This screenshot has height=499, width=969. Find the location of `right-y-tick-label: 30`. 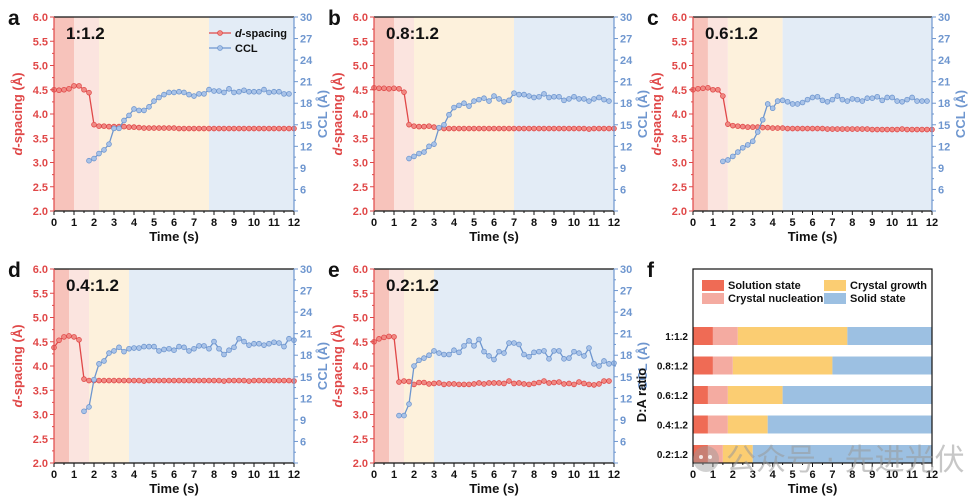

right-y-tick-label: 30 is located at coordinates (306, 270).